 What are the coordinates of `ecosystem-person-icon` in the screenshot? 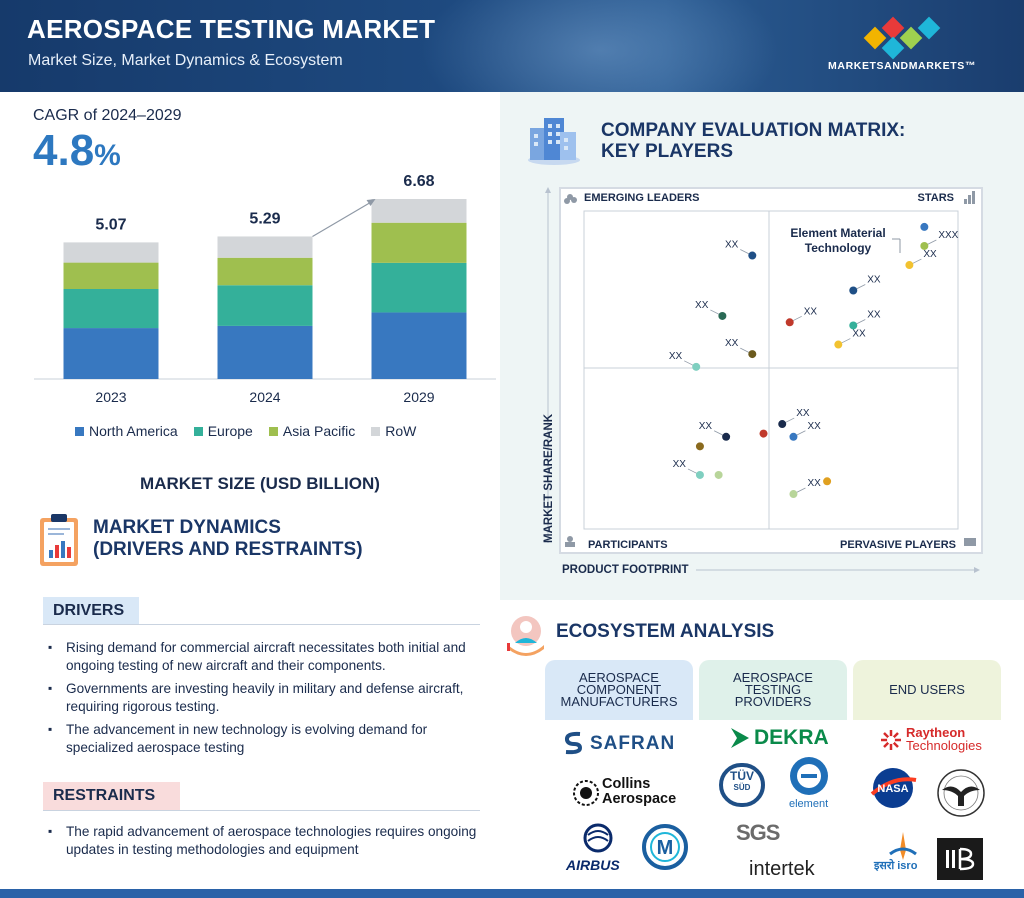 It's located at (525, 636).